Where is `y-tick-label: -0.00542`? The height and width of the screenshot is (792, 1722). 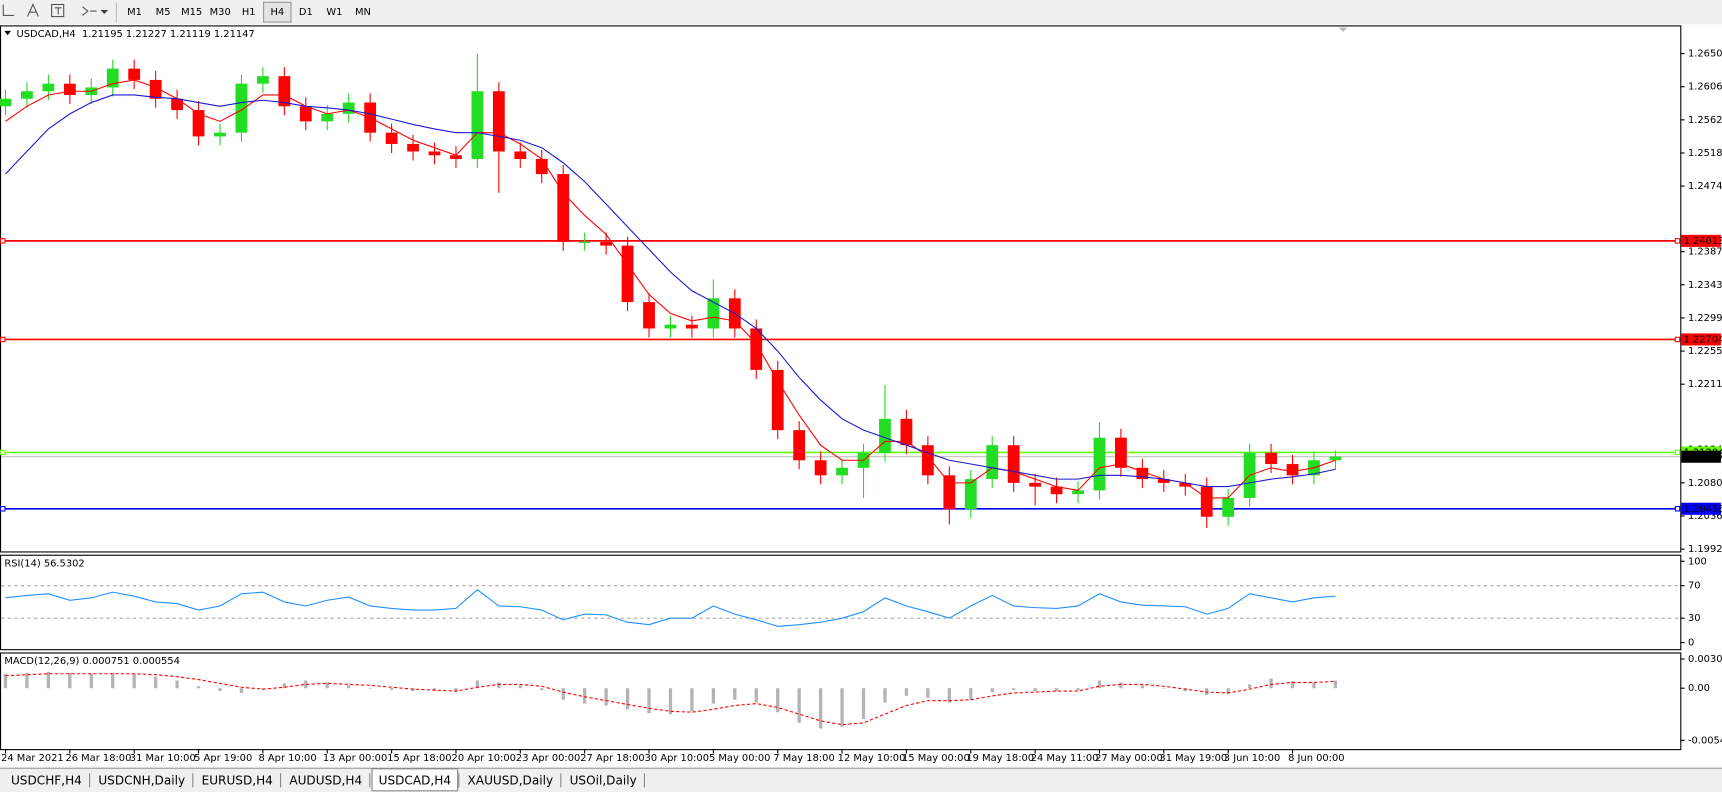
y-tick-label: -0.00542 is located at coordinates (1705, 740).